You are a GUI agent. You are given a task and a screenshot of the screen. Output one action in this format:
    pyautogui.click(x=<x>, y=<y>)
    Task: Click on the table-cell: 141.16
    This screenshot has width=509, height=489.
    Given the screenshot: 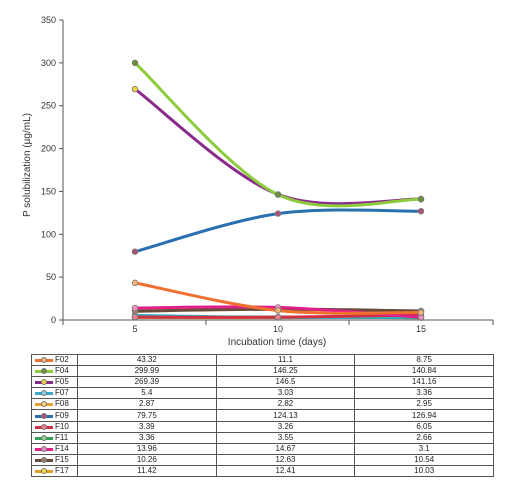 What is the action you would take?
    pyautogui.click(x=424, y=382)
    